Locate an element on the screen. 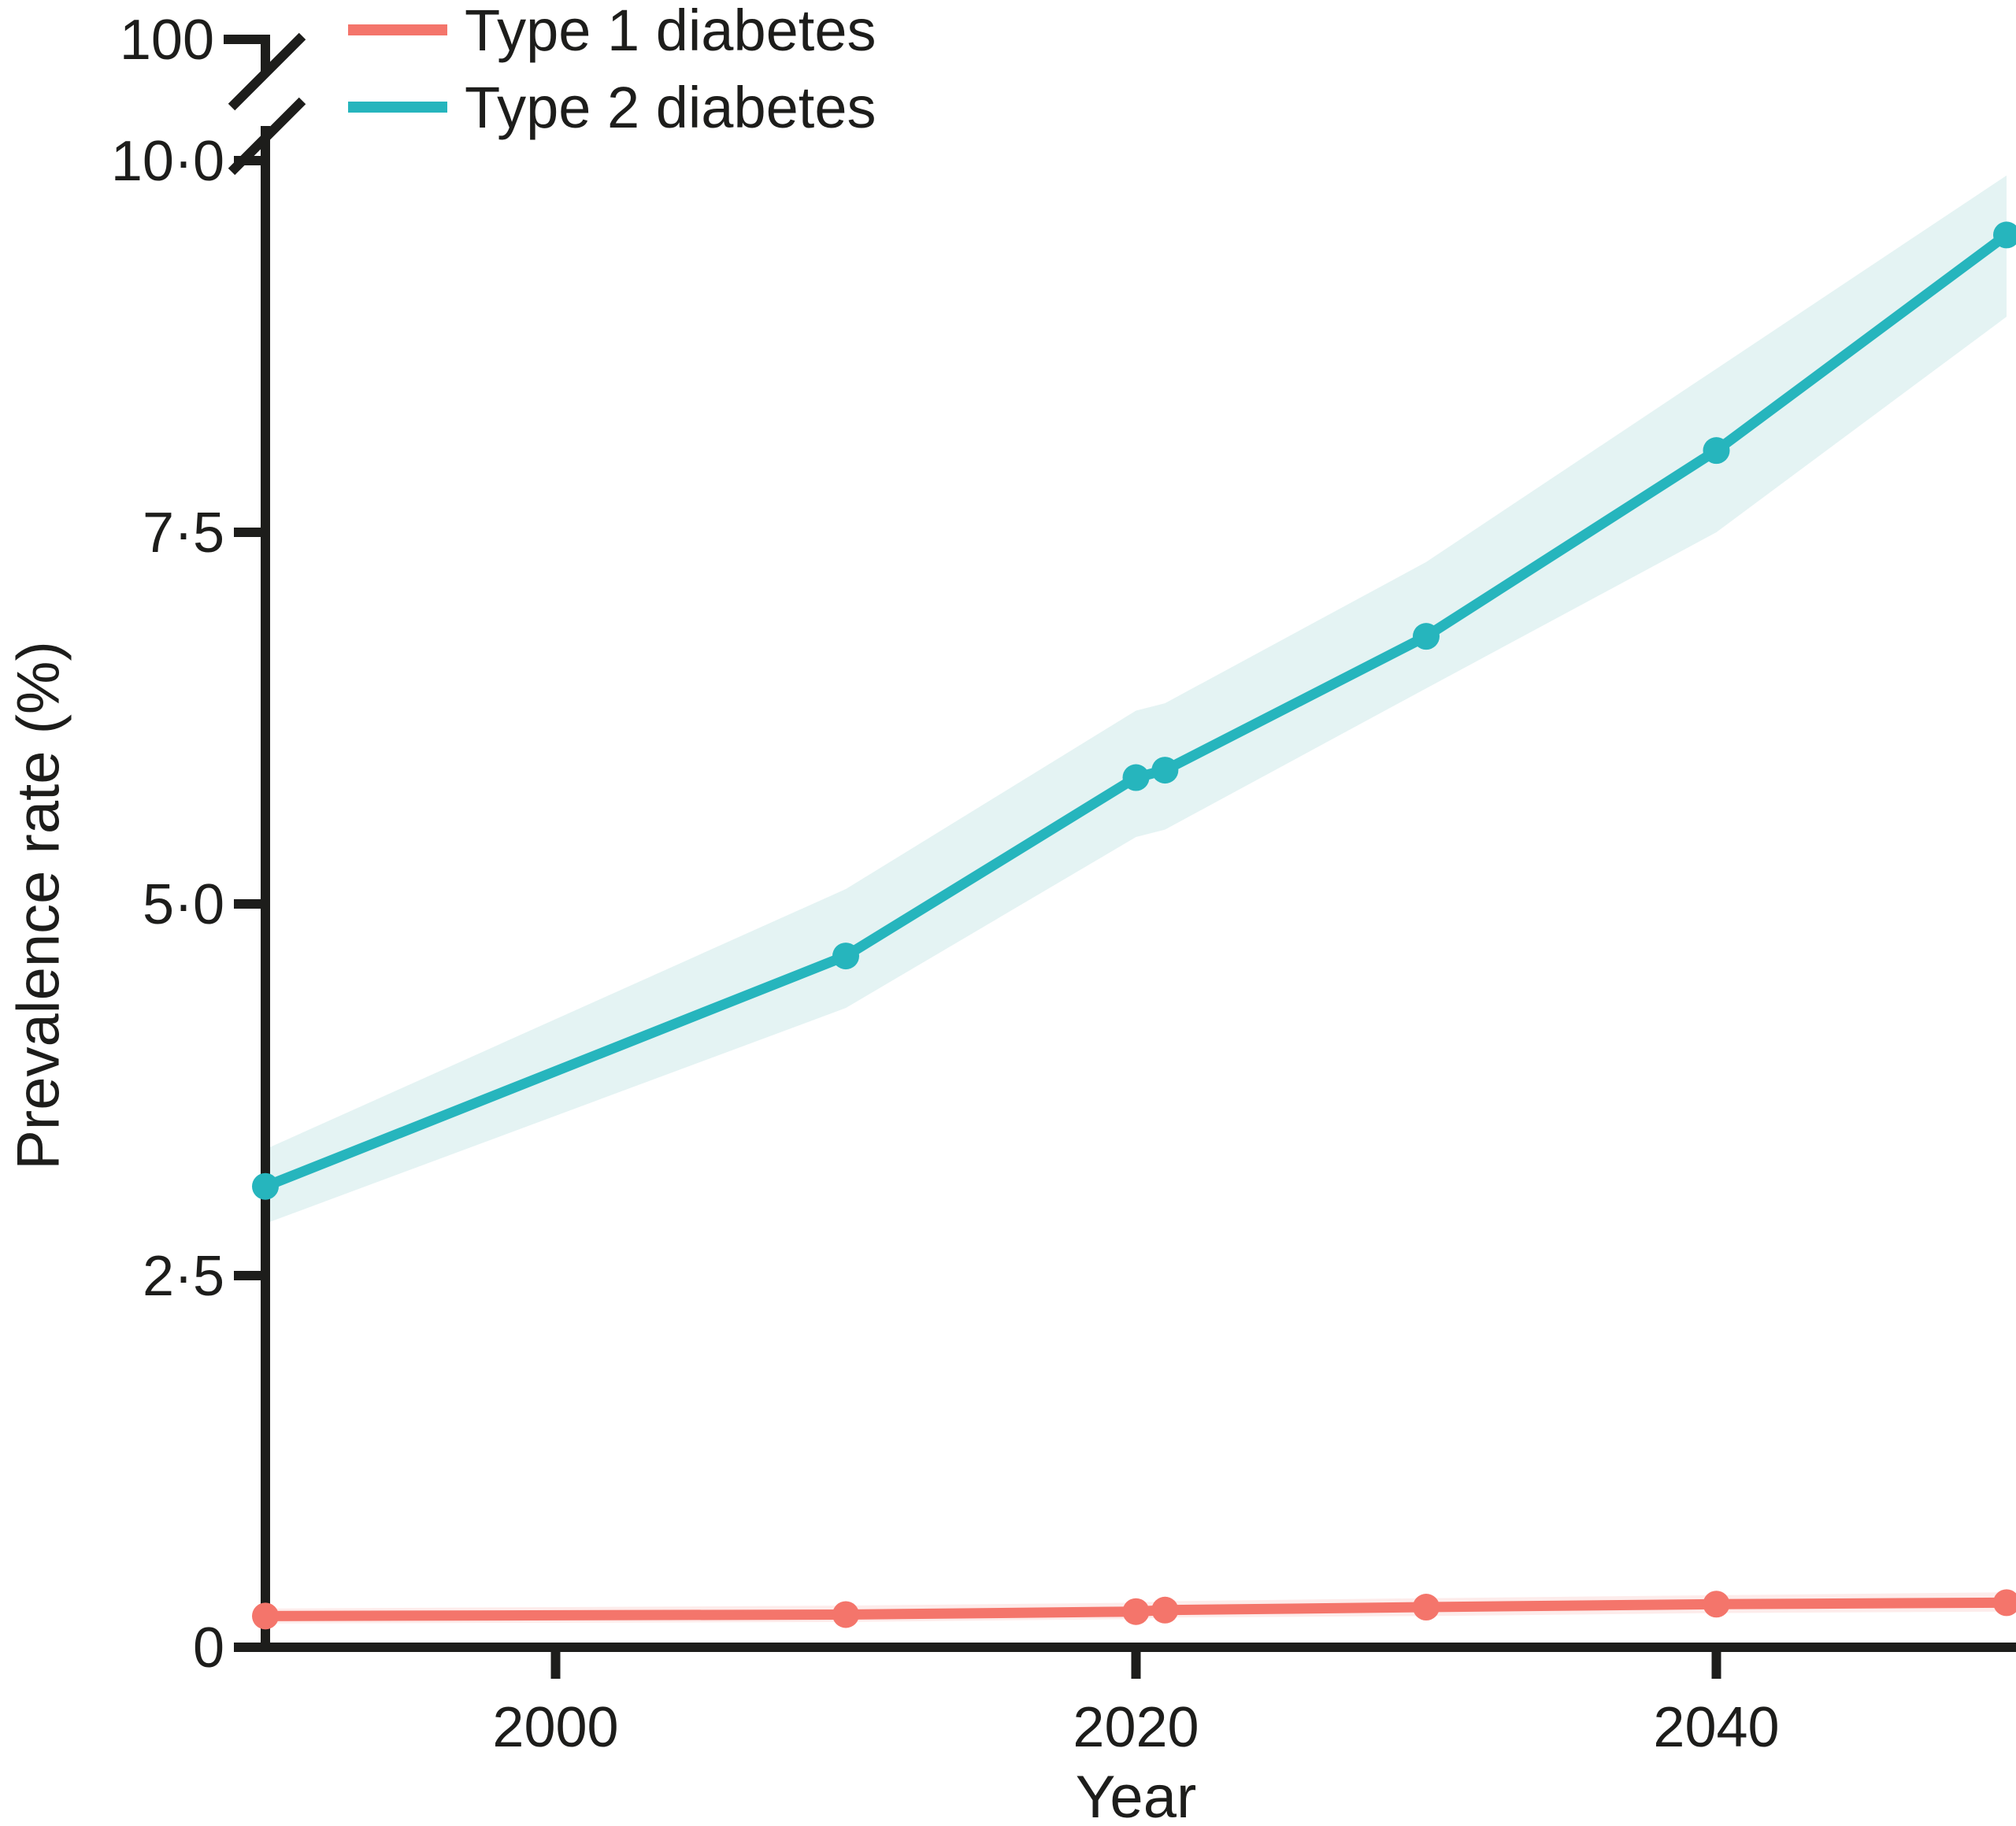 This screenshot has height=1826, width=2016. legend-label-type-1-diabetes: Type 1 diabetes is located at coordinates (670, 31).